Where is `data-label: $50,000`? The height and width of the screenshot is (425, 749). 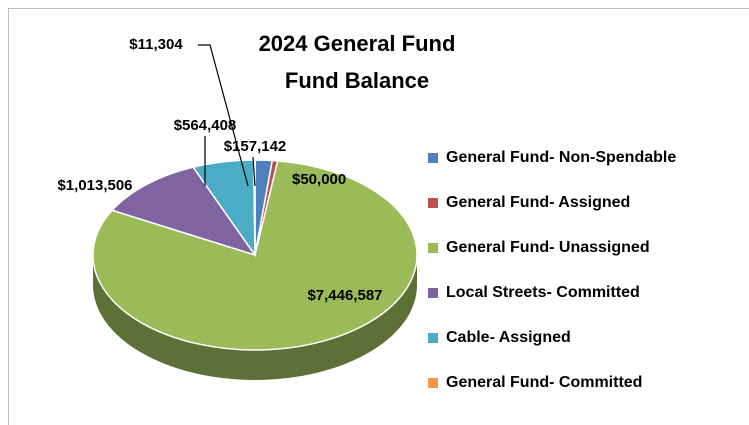
data-label: $50,000 is located at coordinates (319, 179).